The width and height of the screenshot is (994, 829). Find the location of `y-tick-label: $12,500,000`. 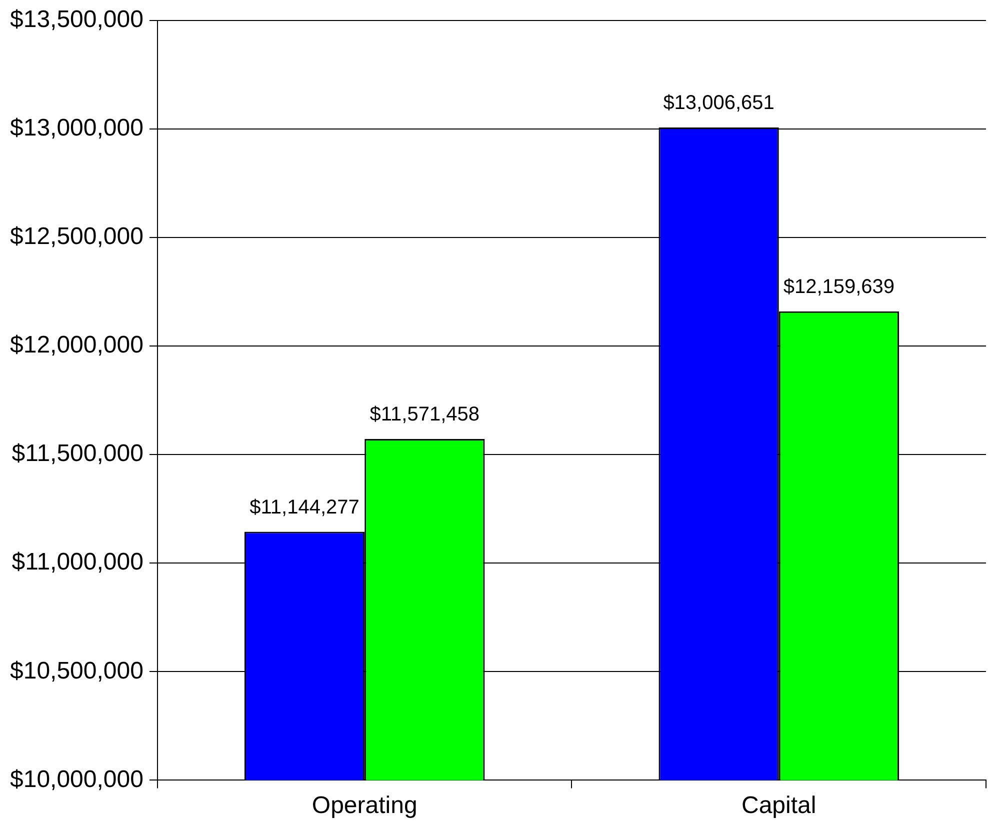

y-tick-label: $12,500,000 is located at coordinates (77, 236).